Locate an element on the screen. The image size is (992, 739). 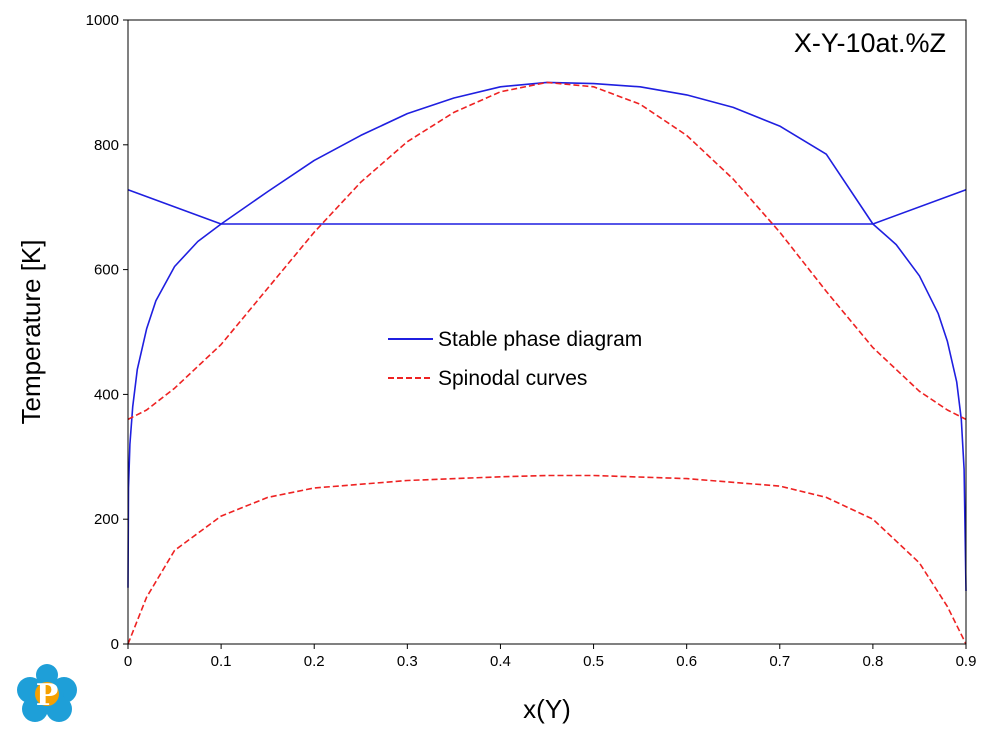
chart-title: X-Y-10at.%Z is located at coordinates (870, 43).